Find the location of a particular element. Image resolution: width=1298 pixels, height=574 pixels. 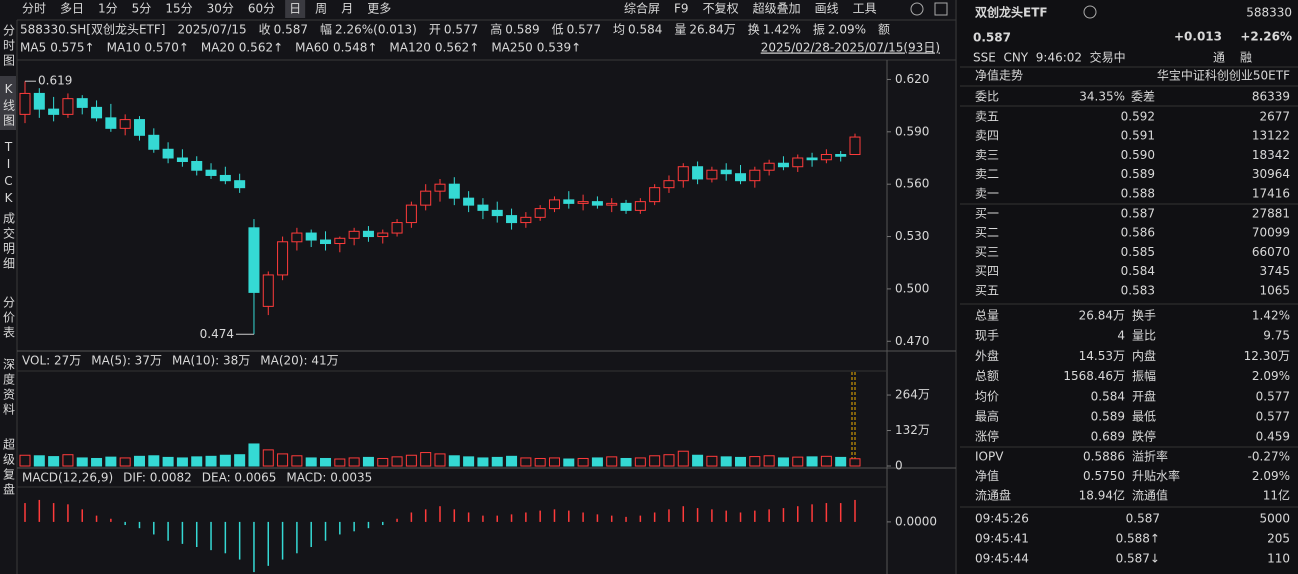

stat-value: 0.689 is located at coordinates (1108, 437).